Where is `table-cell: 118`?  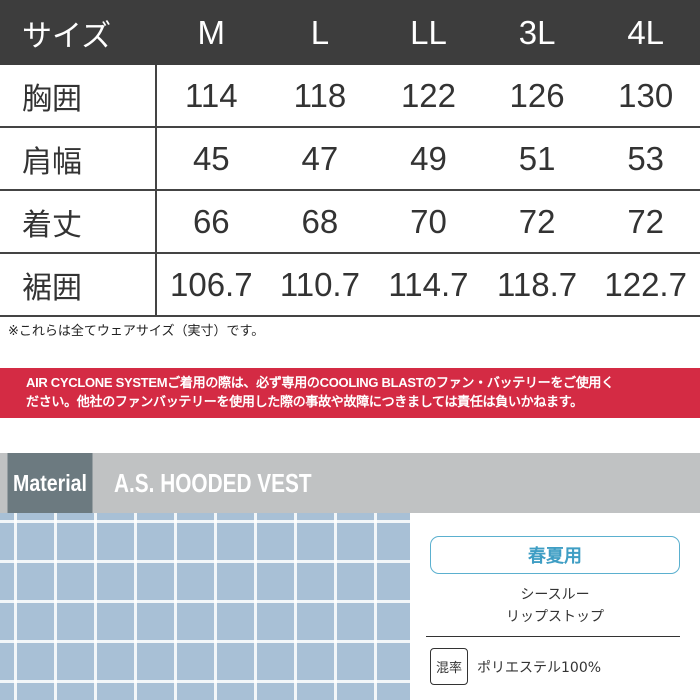 table-cell: 118 is located at coordinates (320, 95).